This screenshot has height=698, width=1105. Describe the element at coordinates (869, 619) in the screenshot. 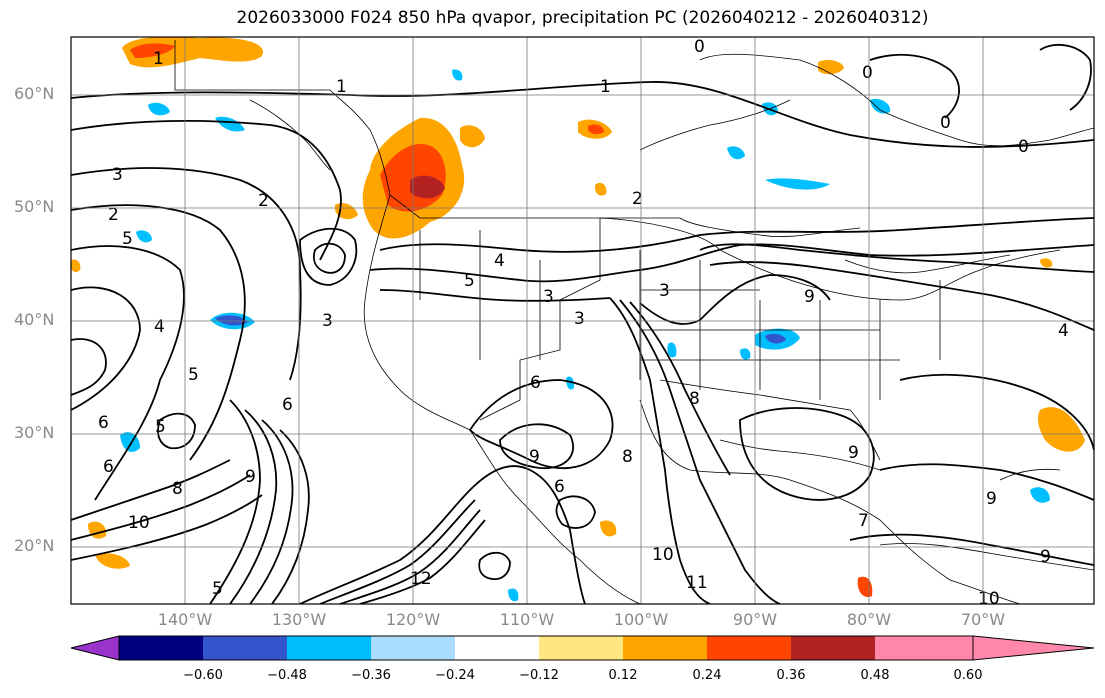

I see `lon-label-80w: 80°W` at that location.